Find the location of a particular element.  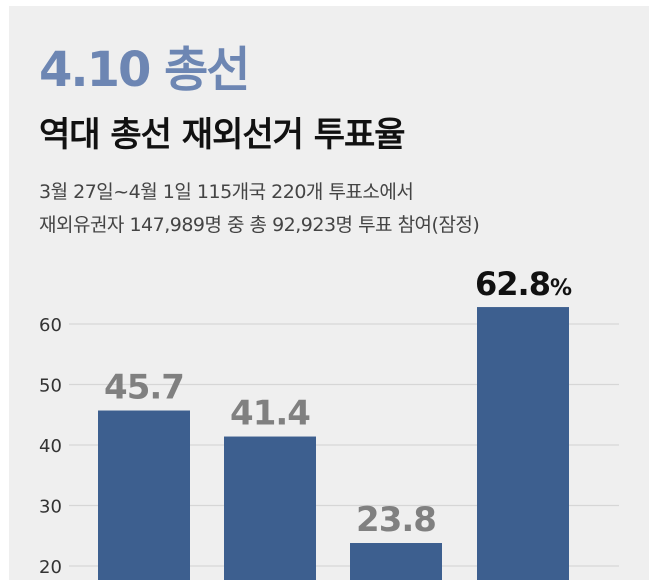

bar-value-number: 62.8 is located at coordinates (512, 284).